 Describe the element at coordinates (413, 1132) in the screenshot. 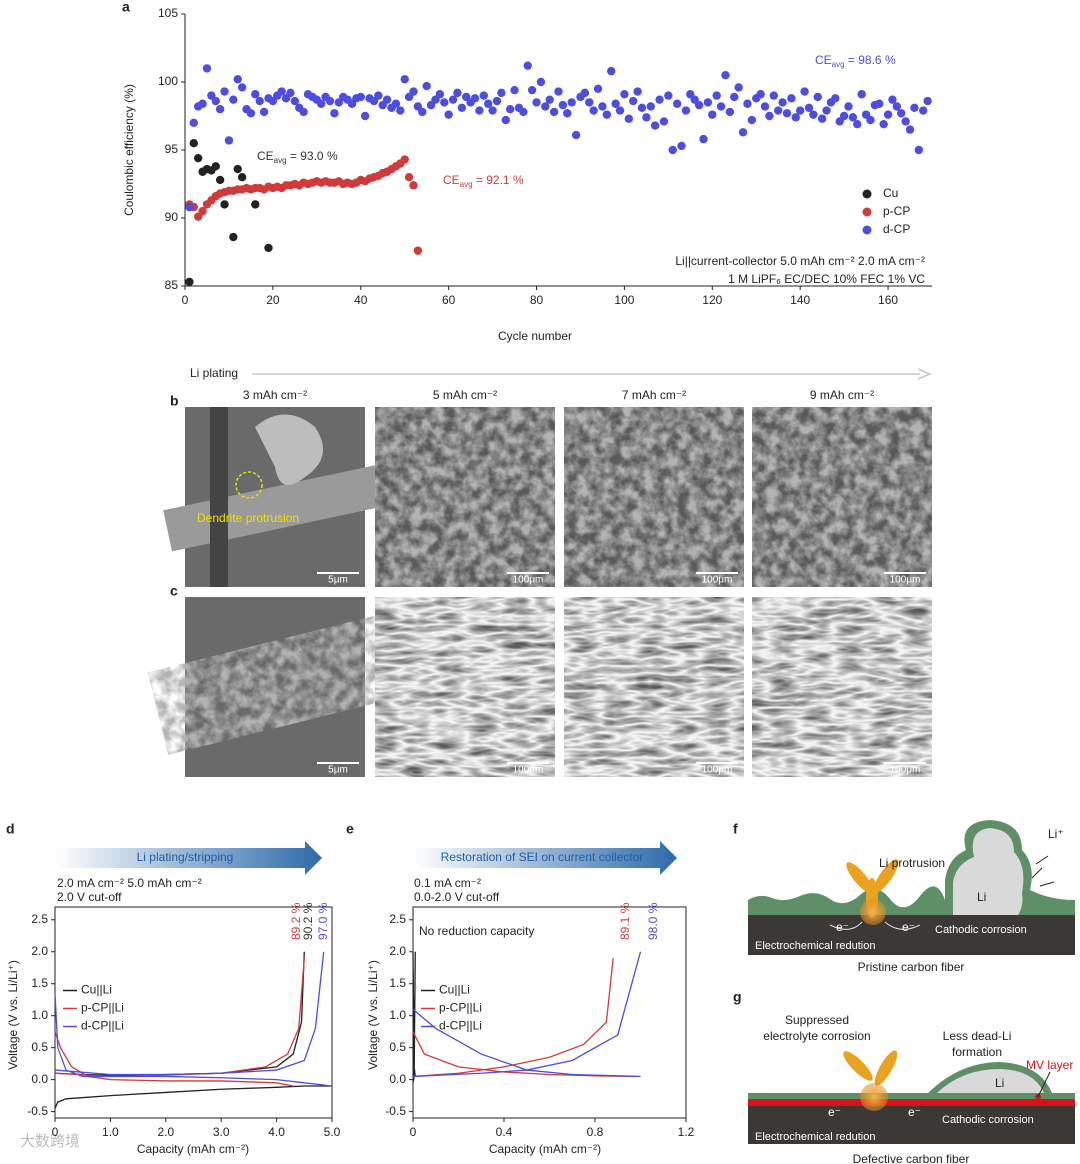

I see `x-tick-label: 0` at that location.